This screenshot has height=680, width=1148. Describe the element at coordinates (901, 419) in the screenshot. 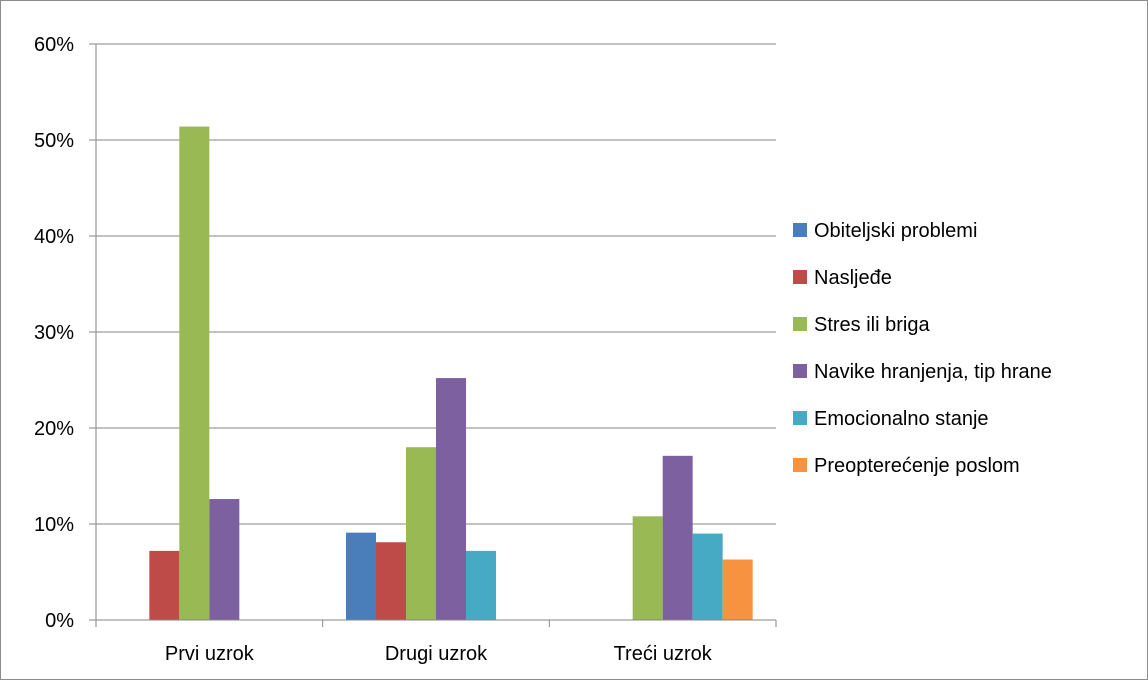

I see `legend-label: Emocionalno stanje` at that location.